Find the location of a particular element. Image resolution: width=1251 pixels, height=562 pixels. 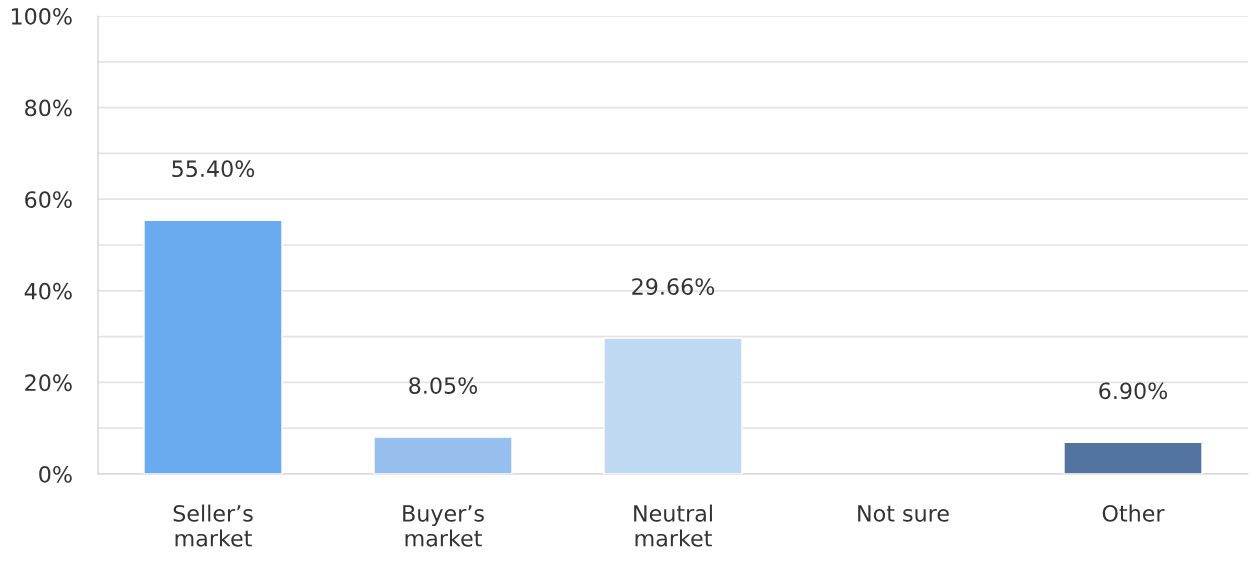

y-tick-label: 100% is located at coordinates (41, 16).